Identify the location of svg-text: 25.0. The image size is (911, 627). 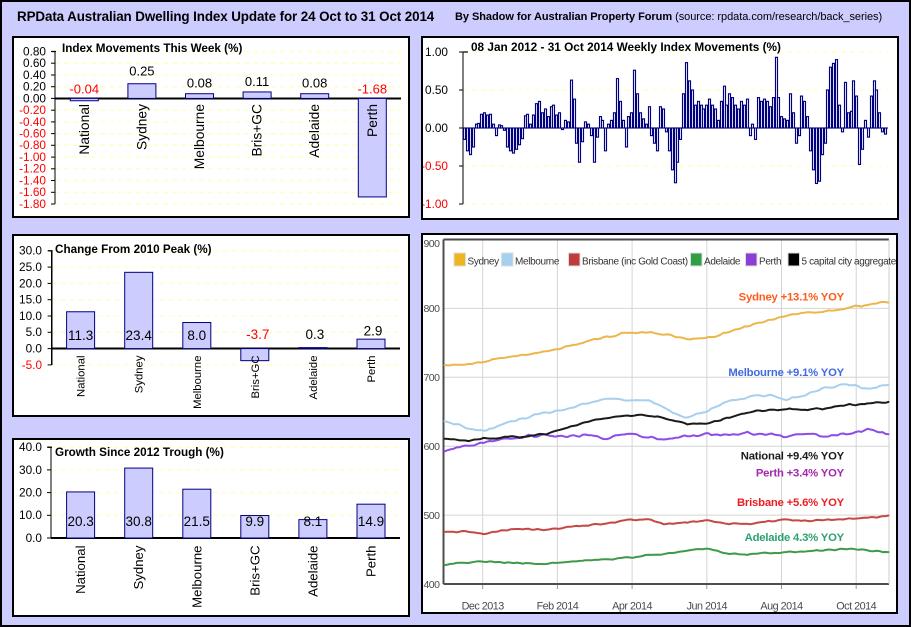
(30, 267).